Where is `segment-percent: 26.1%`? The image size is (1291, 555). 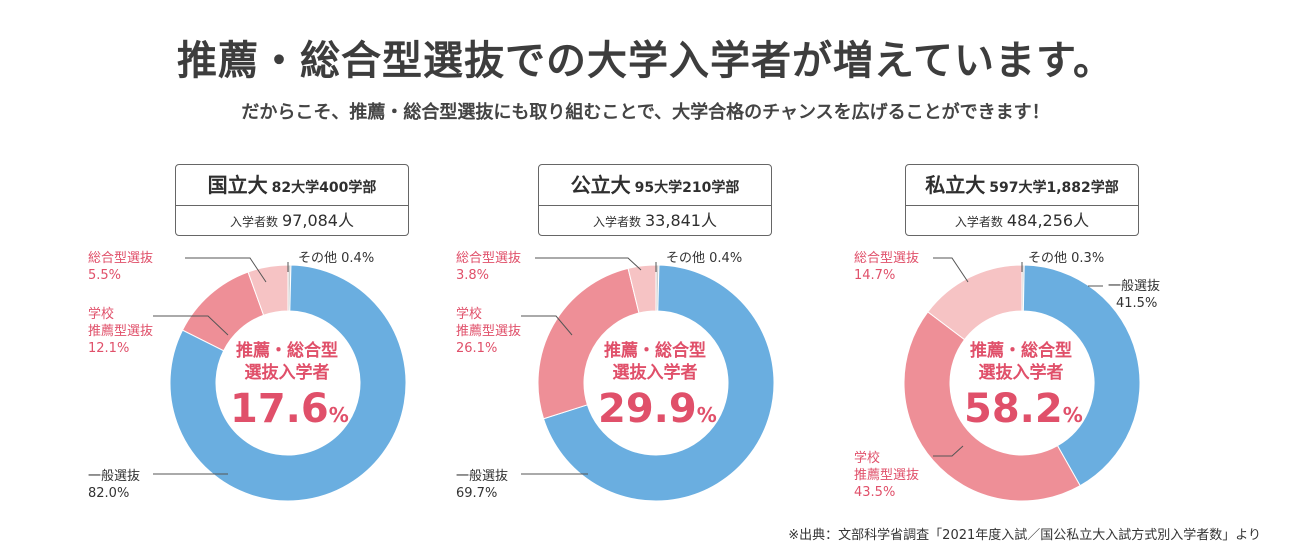 segment-percent: 26.1% is located at coordinates (477, 348).